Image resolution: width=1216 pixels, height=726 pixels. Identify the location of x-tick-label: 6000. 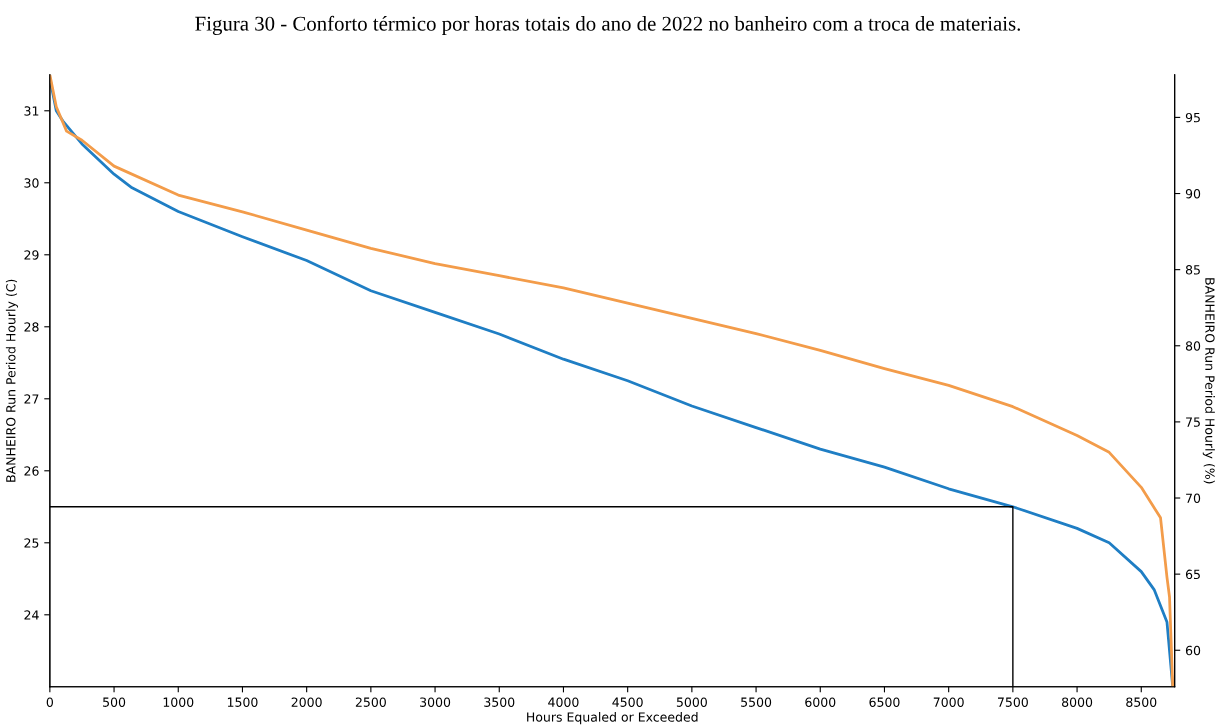
(820, 702).